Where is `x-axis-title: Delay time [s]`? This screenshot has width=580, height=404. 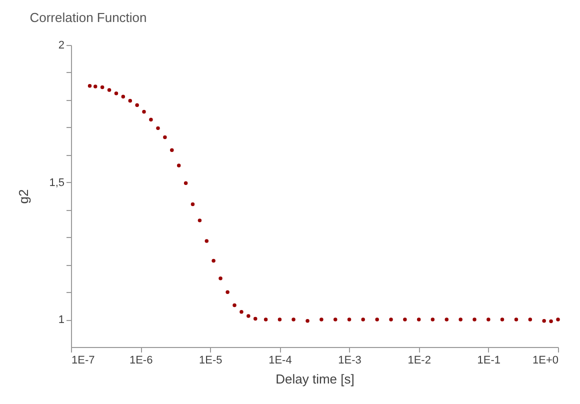 x-axis-title: Delay time [s] is located at coordinates (315, 379).